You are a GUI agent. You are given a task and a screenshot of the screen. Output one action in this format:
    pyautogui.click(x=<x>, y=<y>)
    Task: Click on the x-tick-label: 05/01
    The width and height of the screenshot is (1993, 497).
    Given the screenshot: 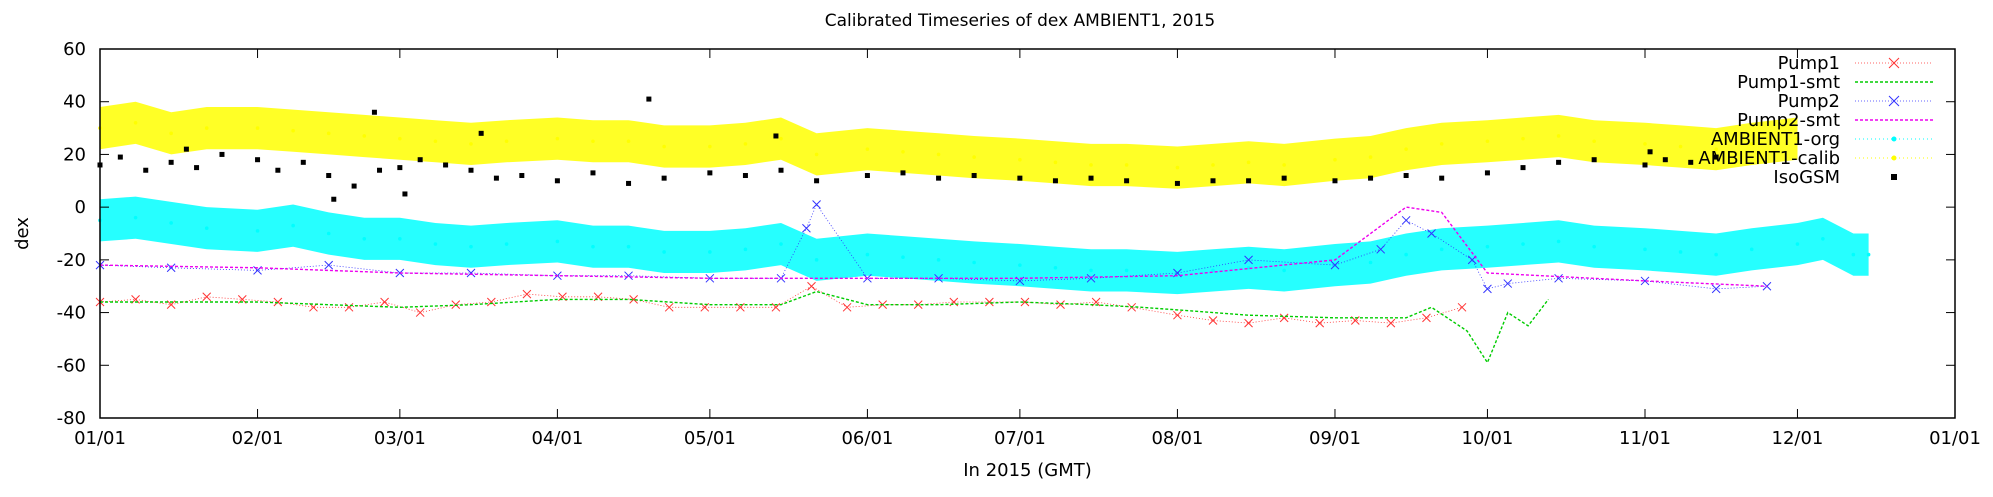 What is the action you would take?
    pyautogui.click(x=710, y=438)
    